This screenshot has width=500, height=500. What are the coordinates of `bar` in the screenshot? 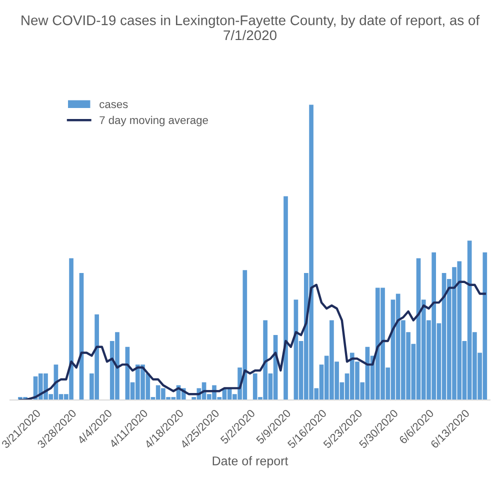 It's located at (286, 298).